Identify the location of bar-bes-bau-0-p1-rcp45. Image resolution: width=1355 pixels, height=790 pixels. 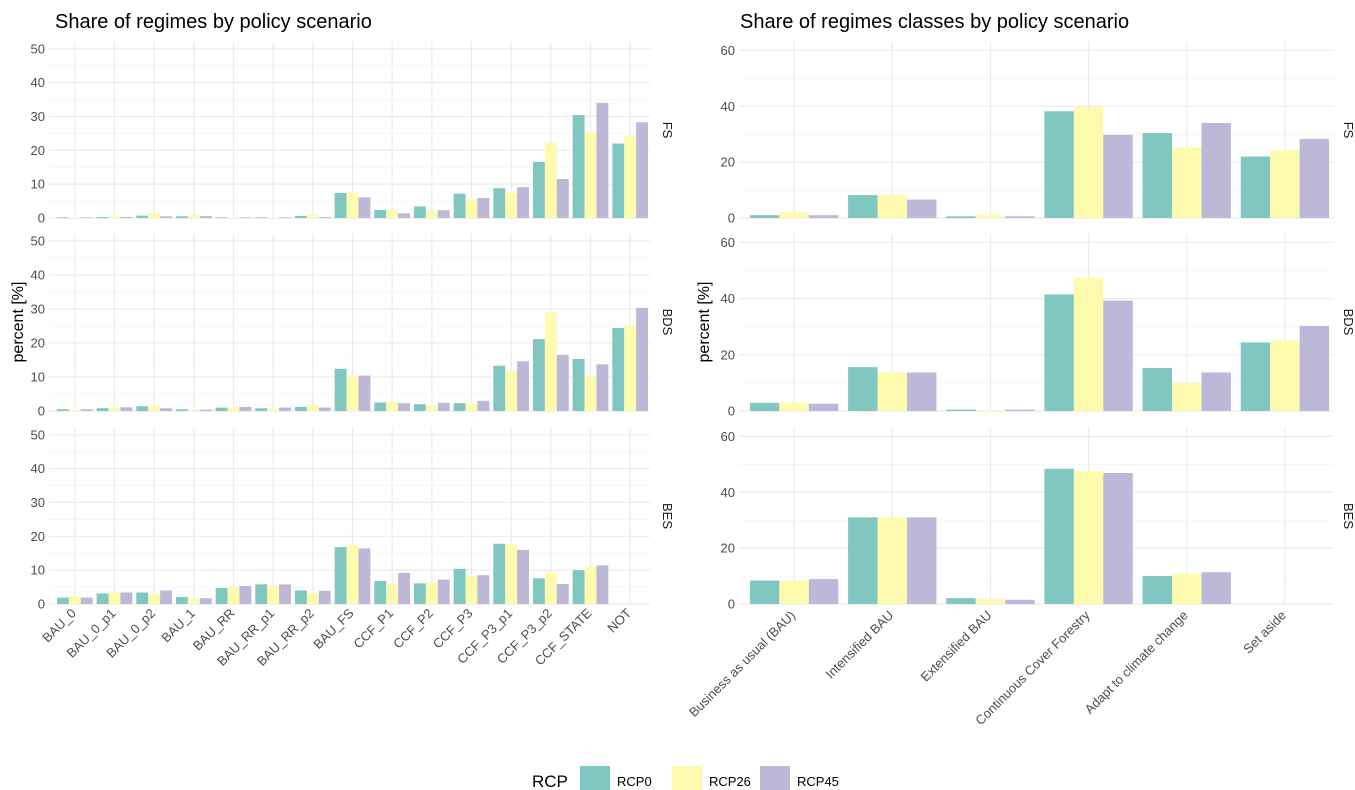
(126, 598).